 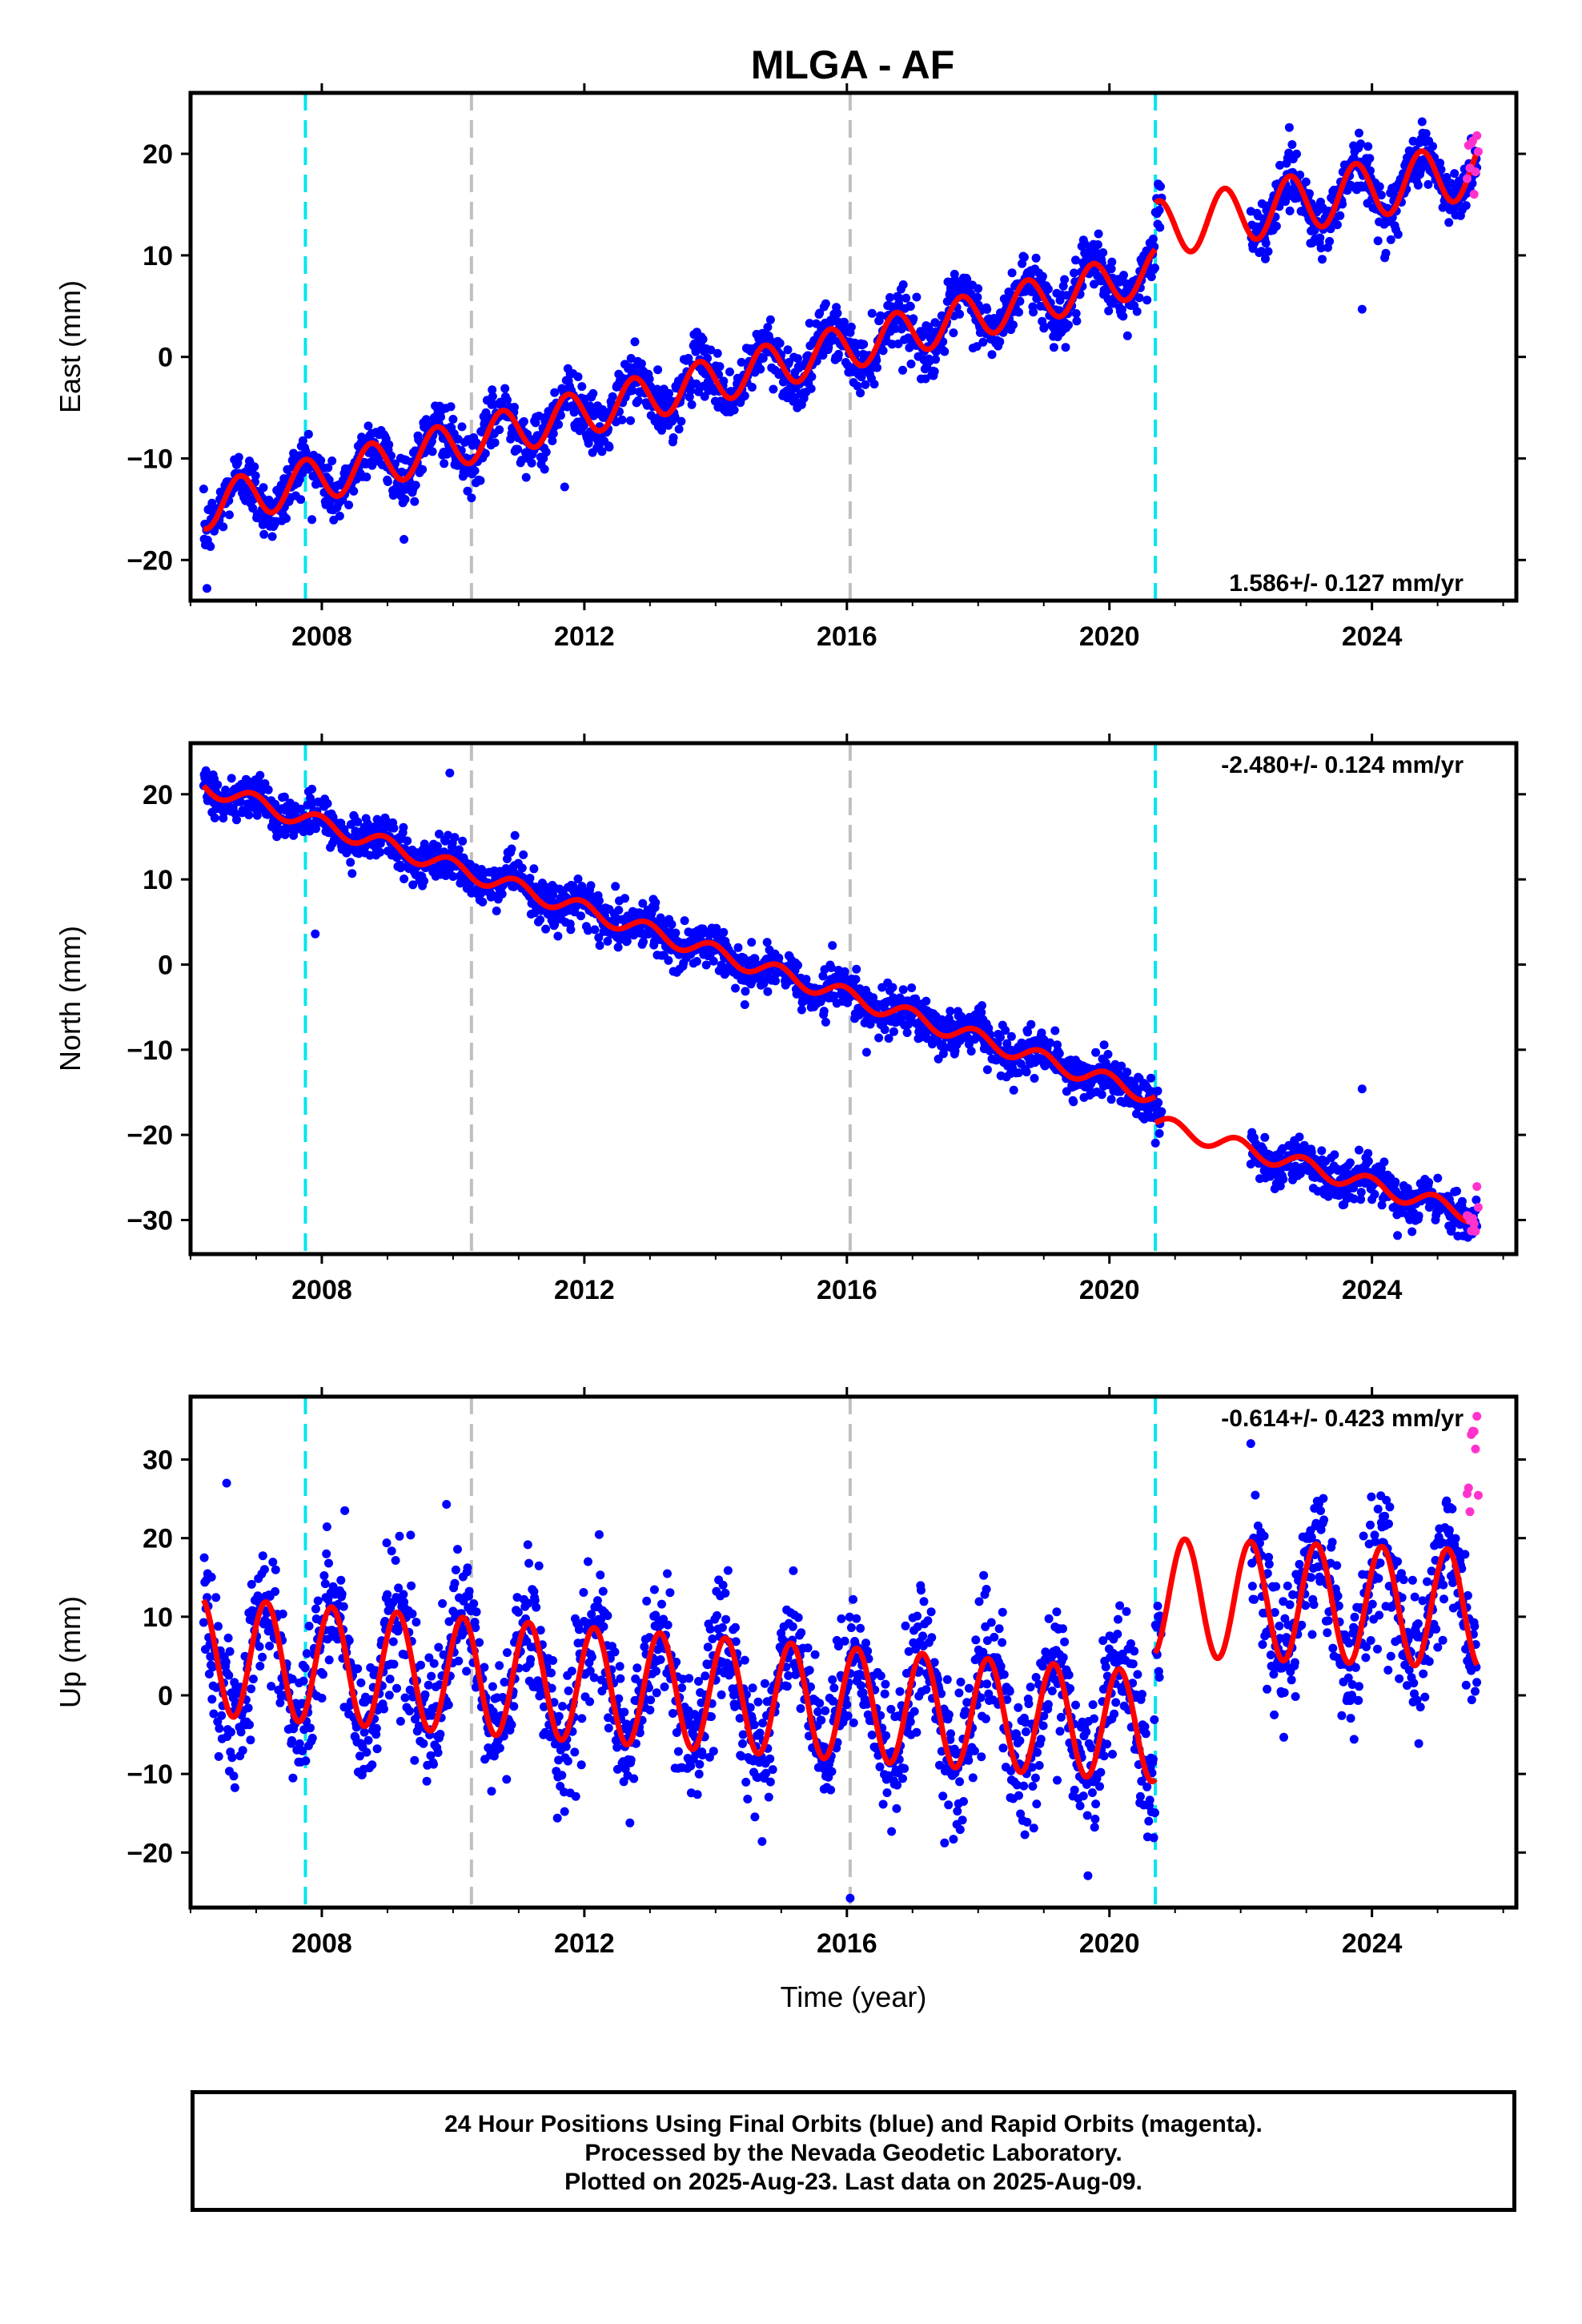 What do you see at coordinates (165, 358) in the screenshot?
I see `y-tick-label: 0` at bounding box center [165, 358].